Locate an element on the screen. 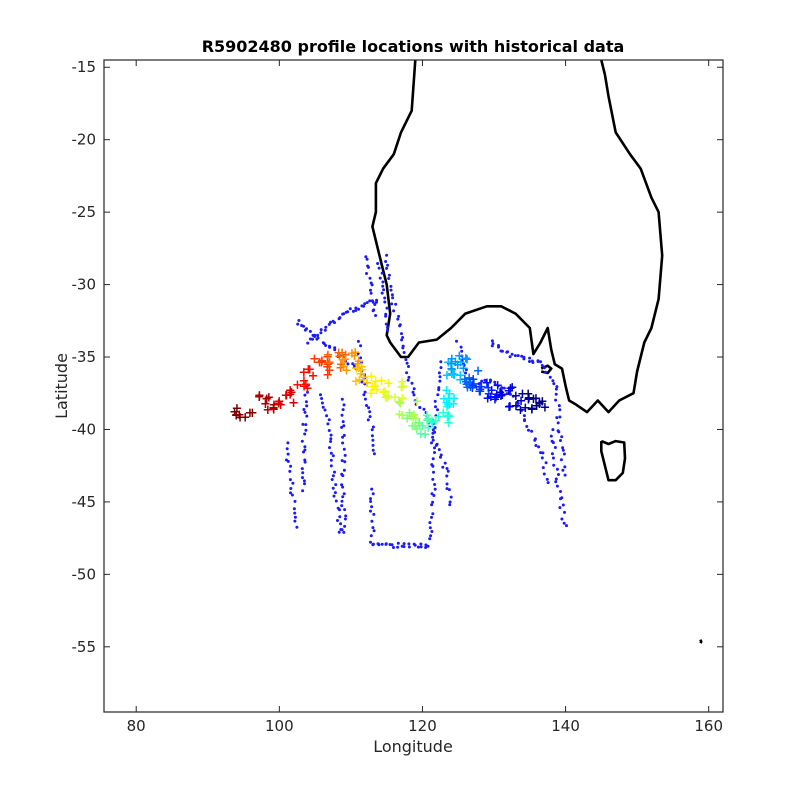  historical-data-layer is located at coordinates (426, 401).